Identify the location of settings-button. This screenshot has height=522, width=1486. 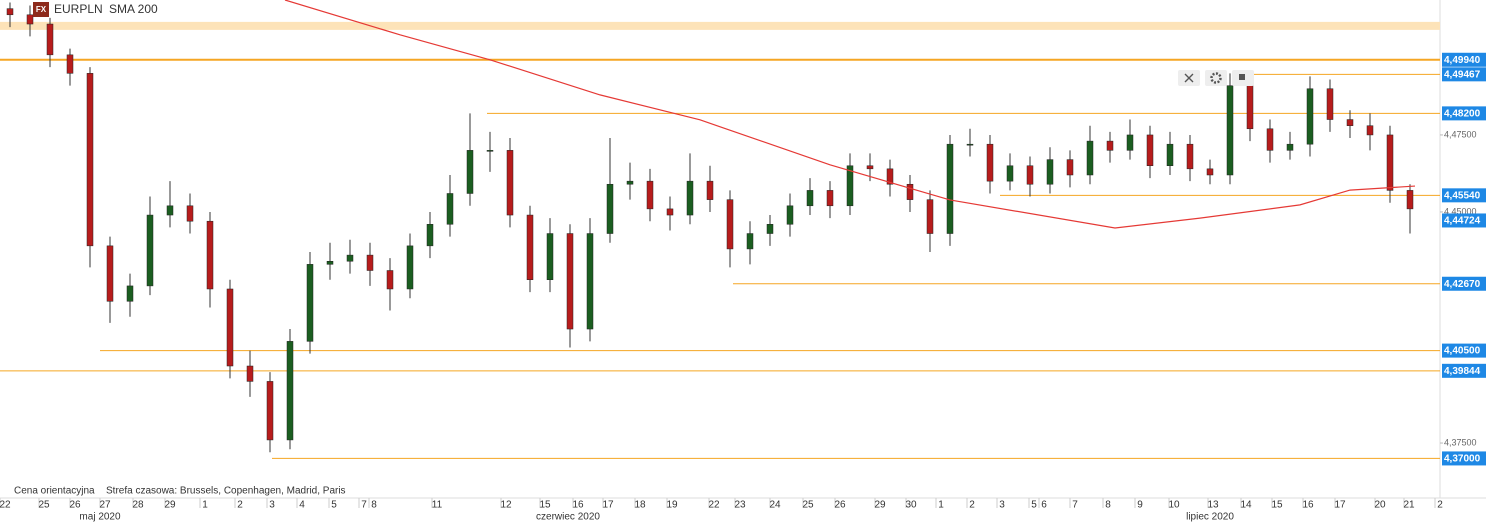
(1216, 78).